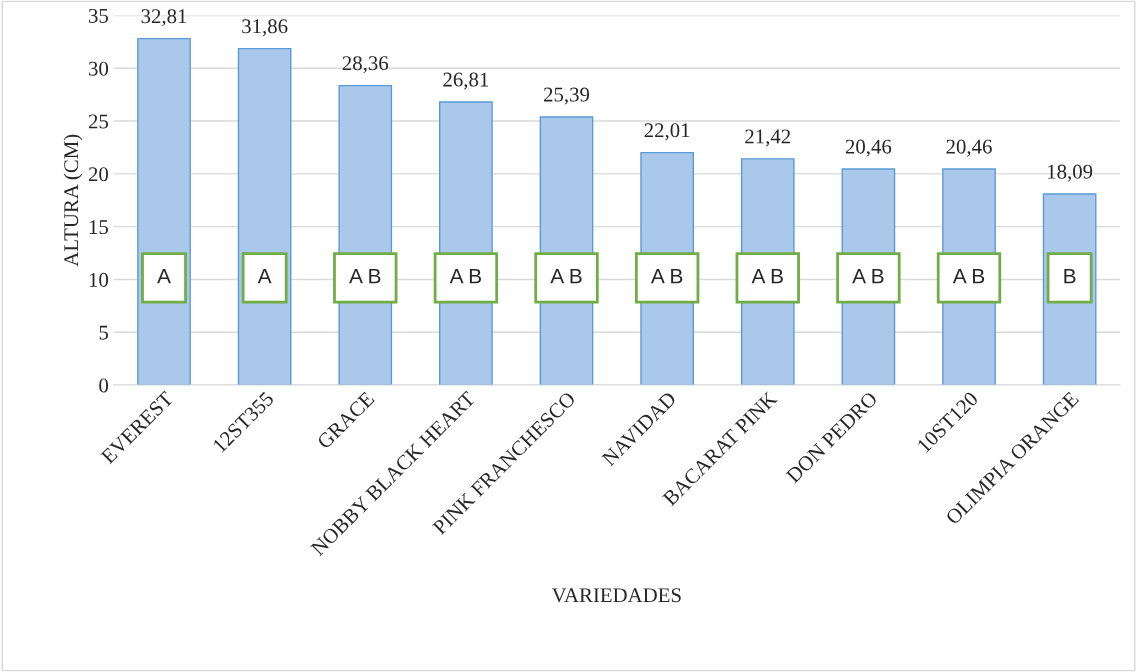 The height and width of the screenshot is (672, 1137). What do you see at coordinates (98, 121) in the screenshot?
I see `y-tick-label: 25` at bounding box center [98, 121].